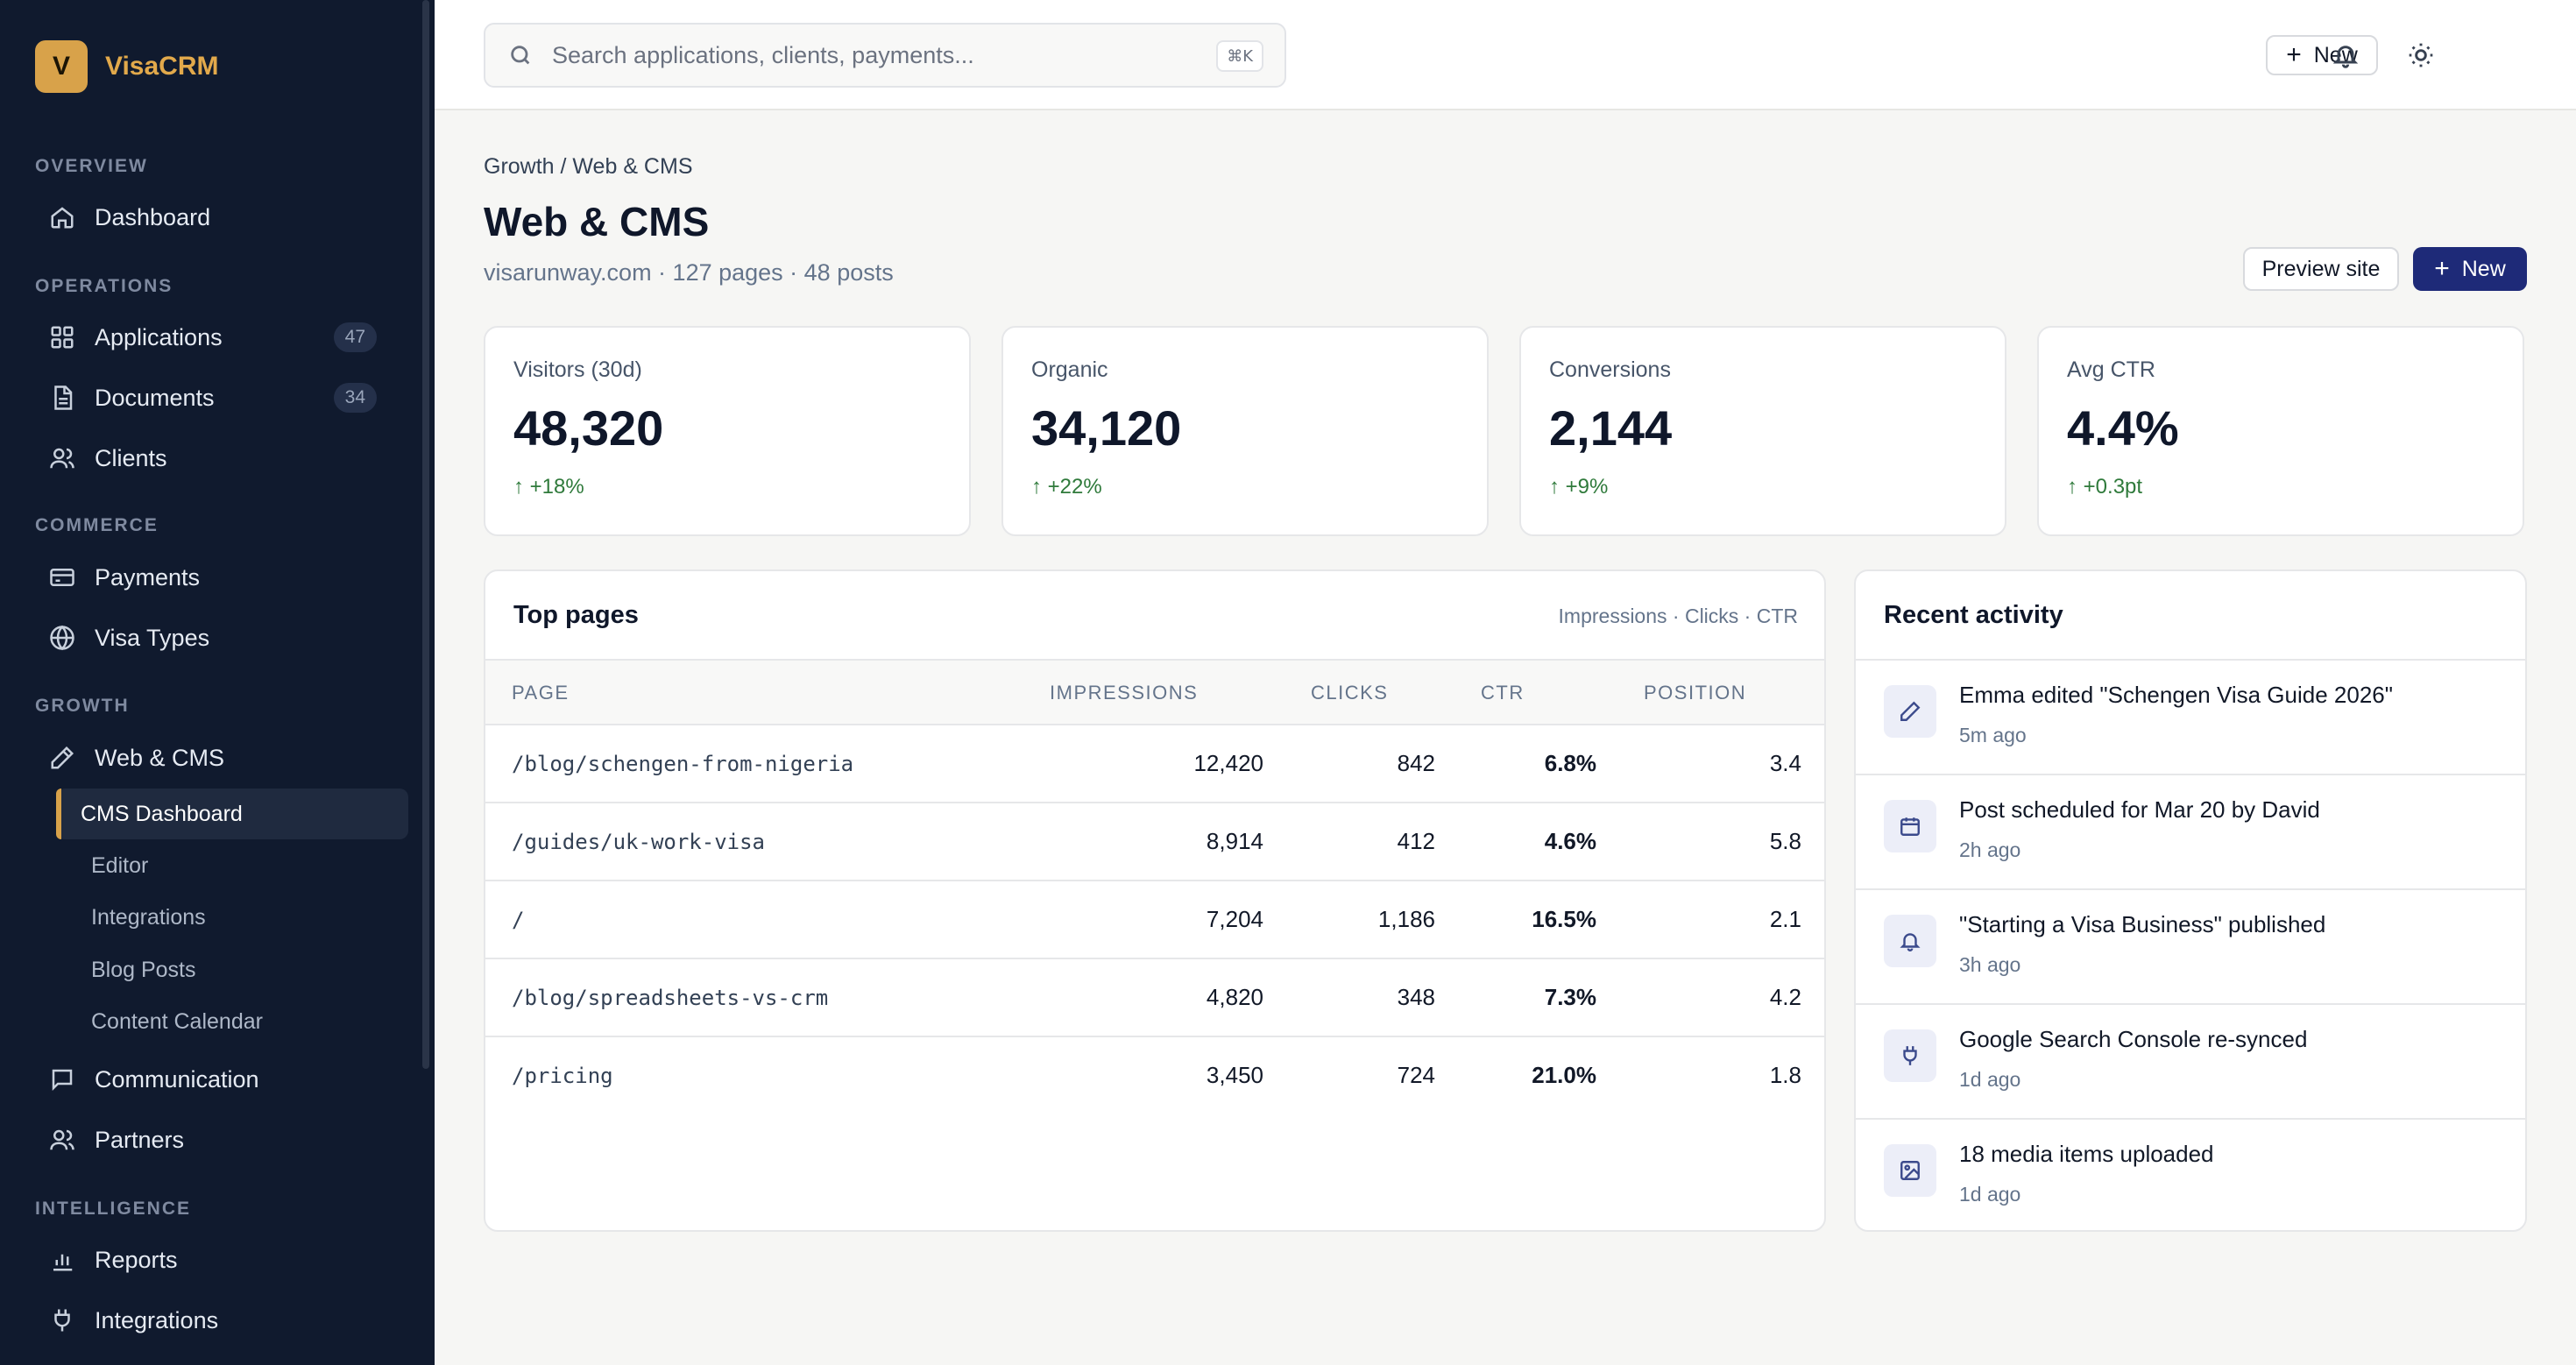 The height and width of the screenshot is (1365, 2576). I want to click on sidebar-subitem-label: CMS Dashboard, so click(162, 813).